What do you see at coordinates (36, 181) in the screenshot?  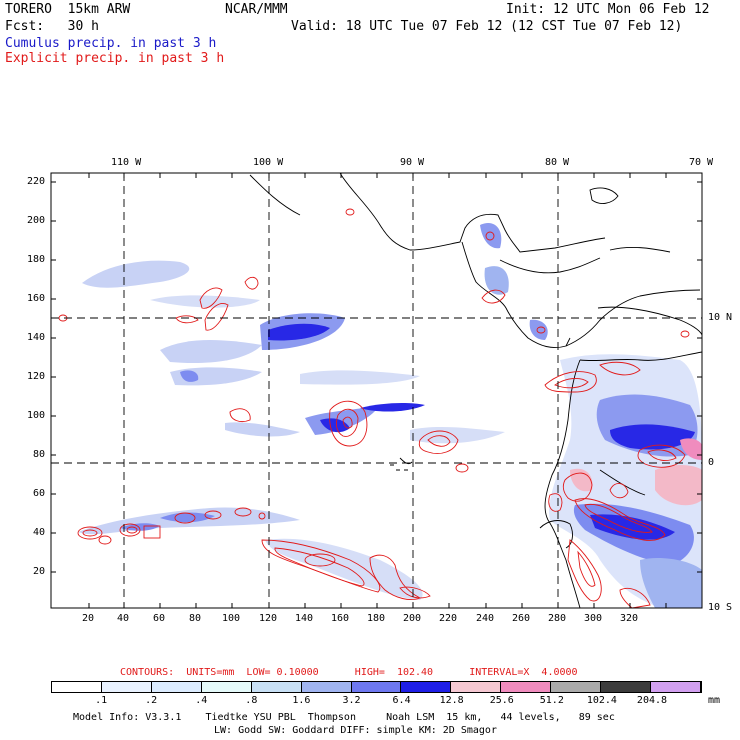 I see `y-tick-label: 220` at bounding box center [36, 181].